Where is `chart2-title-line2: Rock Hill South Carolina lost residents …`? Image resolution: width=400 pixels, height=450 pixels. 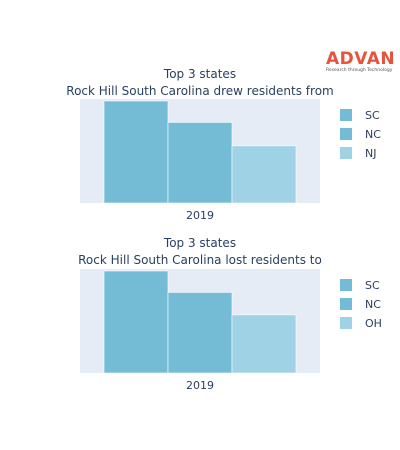
chart2-title-line2: Rock Hill South Carolina lost residents … is located at coordinates (200, 260).